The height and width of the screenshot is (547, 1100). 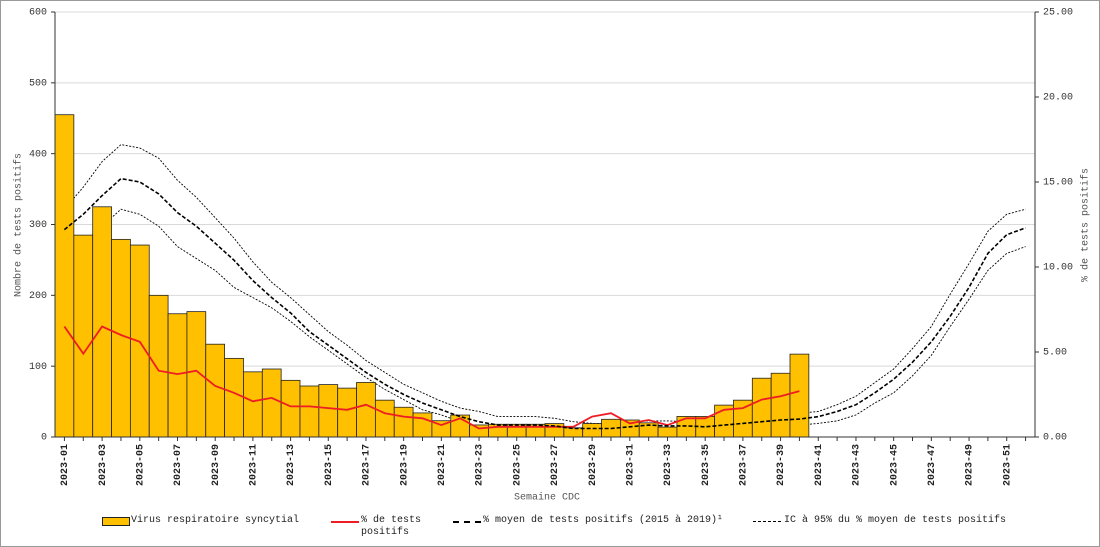 What do you see at coordinates (480, 465) in the screenshot?
I see `x-tick-label: 2023-23` at bounding box center [480, 465].